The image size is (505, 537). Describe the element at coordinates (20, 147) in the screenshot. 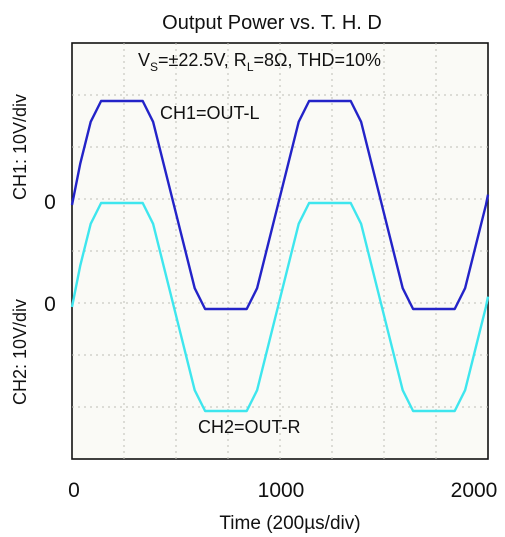

I see `y-axis-label-ch1: CH1: 10V/div` at that location.